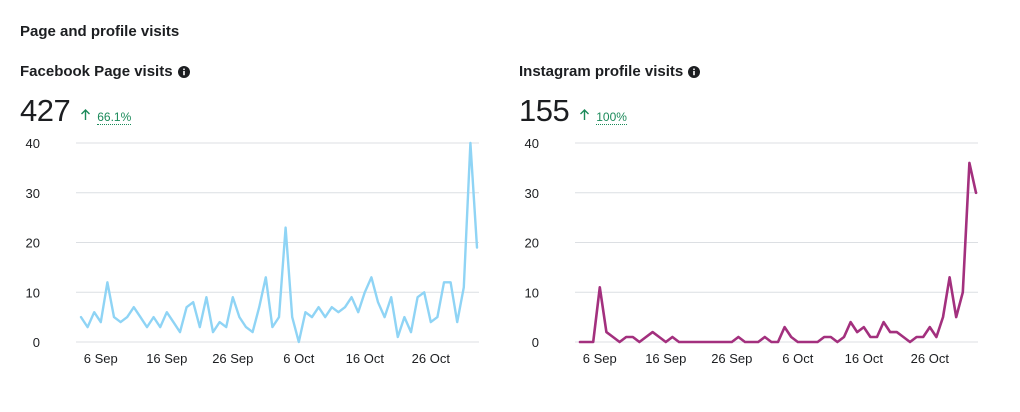 This screenshot has width=1020, height=412. What do you see at coordinates (33, 143) in the screenshot?
I see `facebook-y-tick-label: 40` at bounding box center [33, 143].